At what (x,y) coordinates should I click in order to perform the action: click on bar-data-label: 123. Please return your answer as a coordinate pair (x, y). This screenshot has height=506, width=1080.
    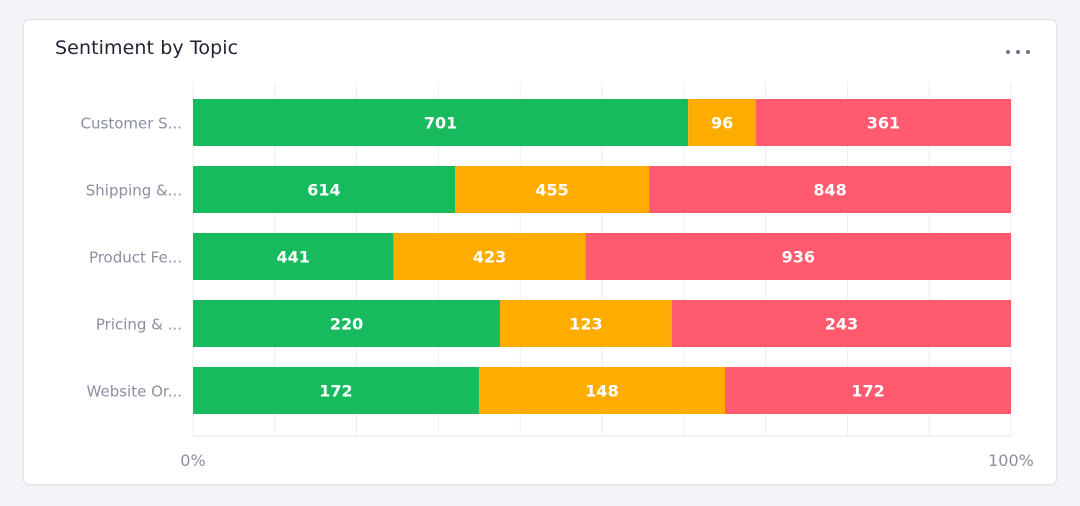
    Looking at the image, I should click on (585, 324).